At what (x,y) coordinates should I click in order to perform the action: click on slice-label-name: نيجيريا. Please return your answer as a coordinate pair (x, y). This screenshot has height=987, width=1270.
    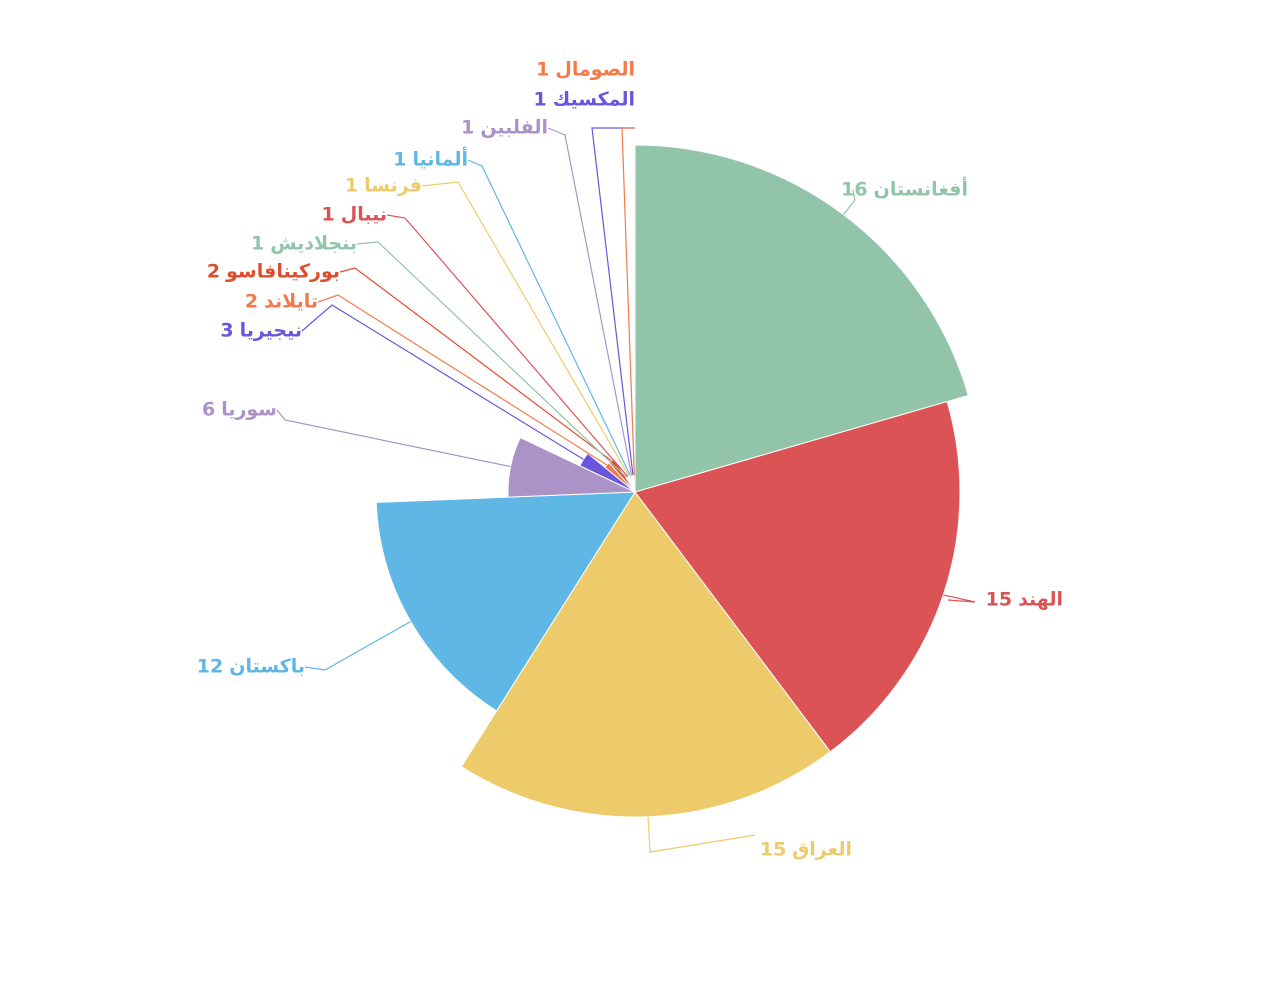
    Looking at the image, I should click on (271, 331).